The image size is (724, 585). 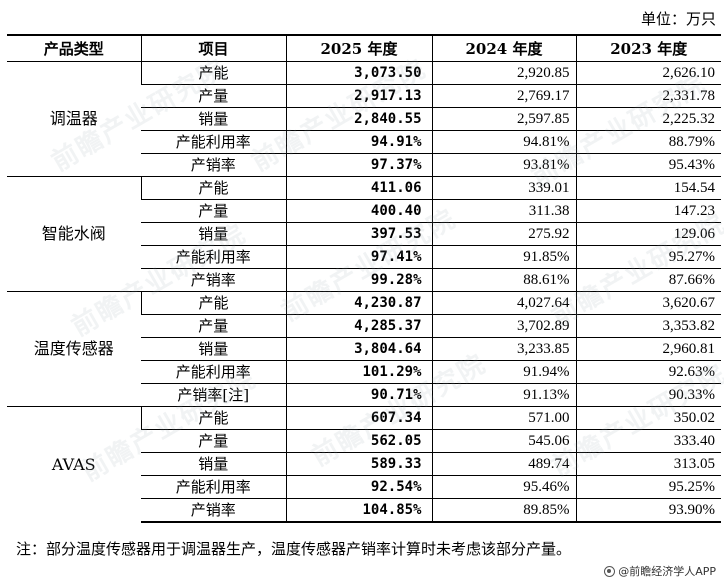 What do you see at coordinates (648, 464) in the screenshot?
I see `value-2023: 313.05` at bounding box center [648, 464].